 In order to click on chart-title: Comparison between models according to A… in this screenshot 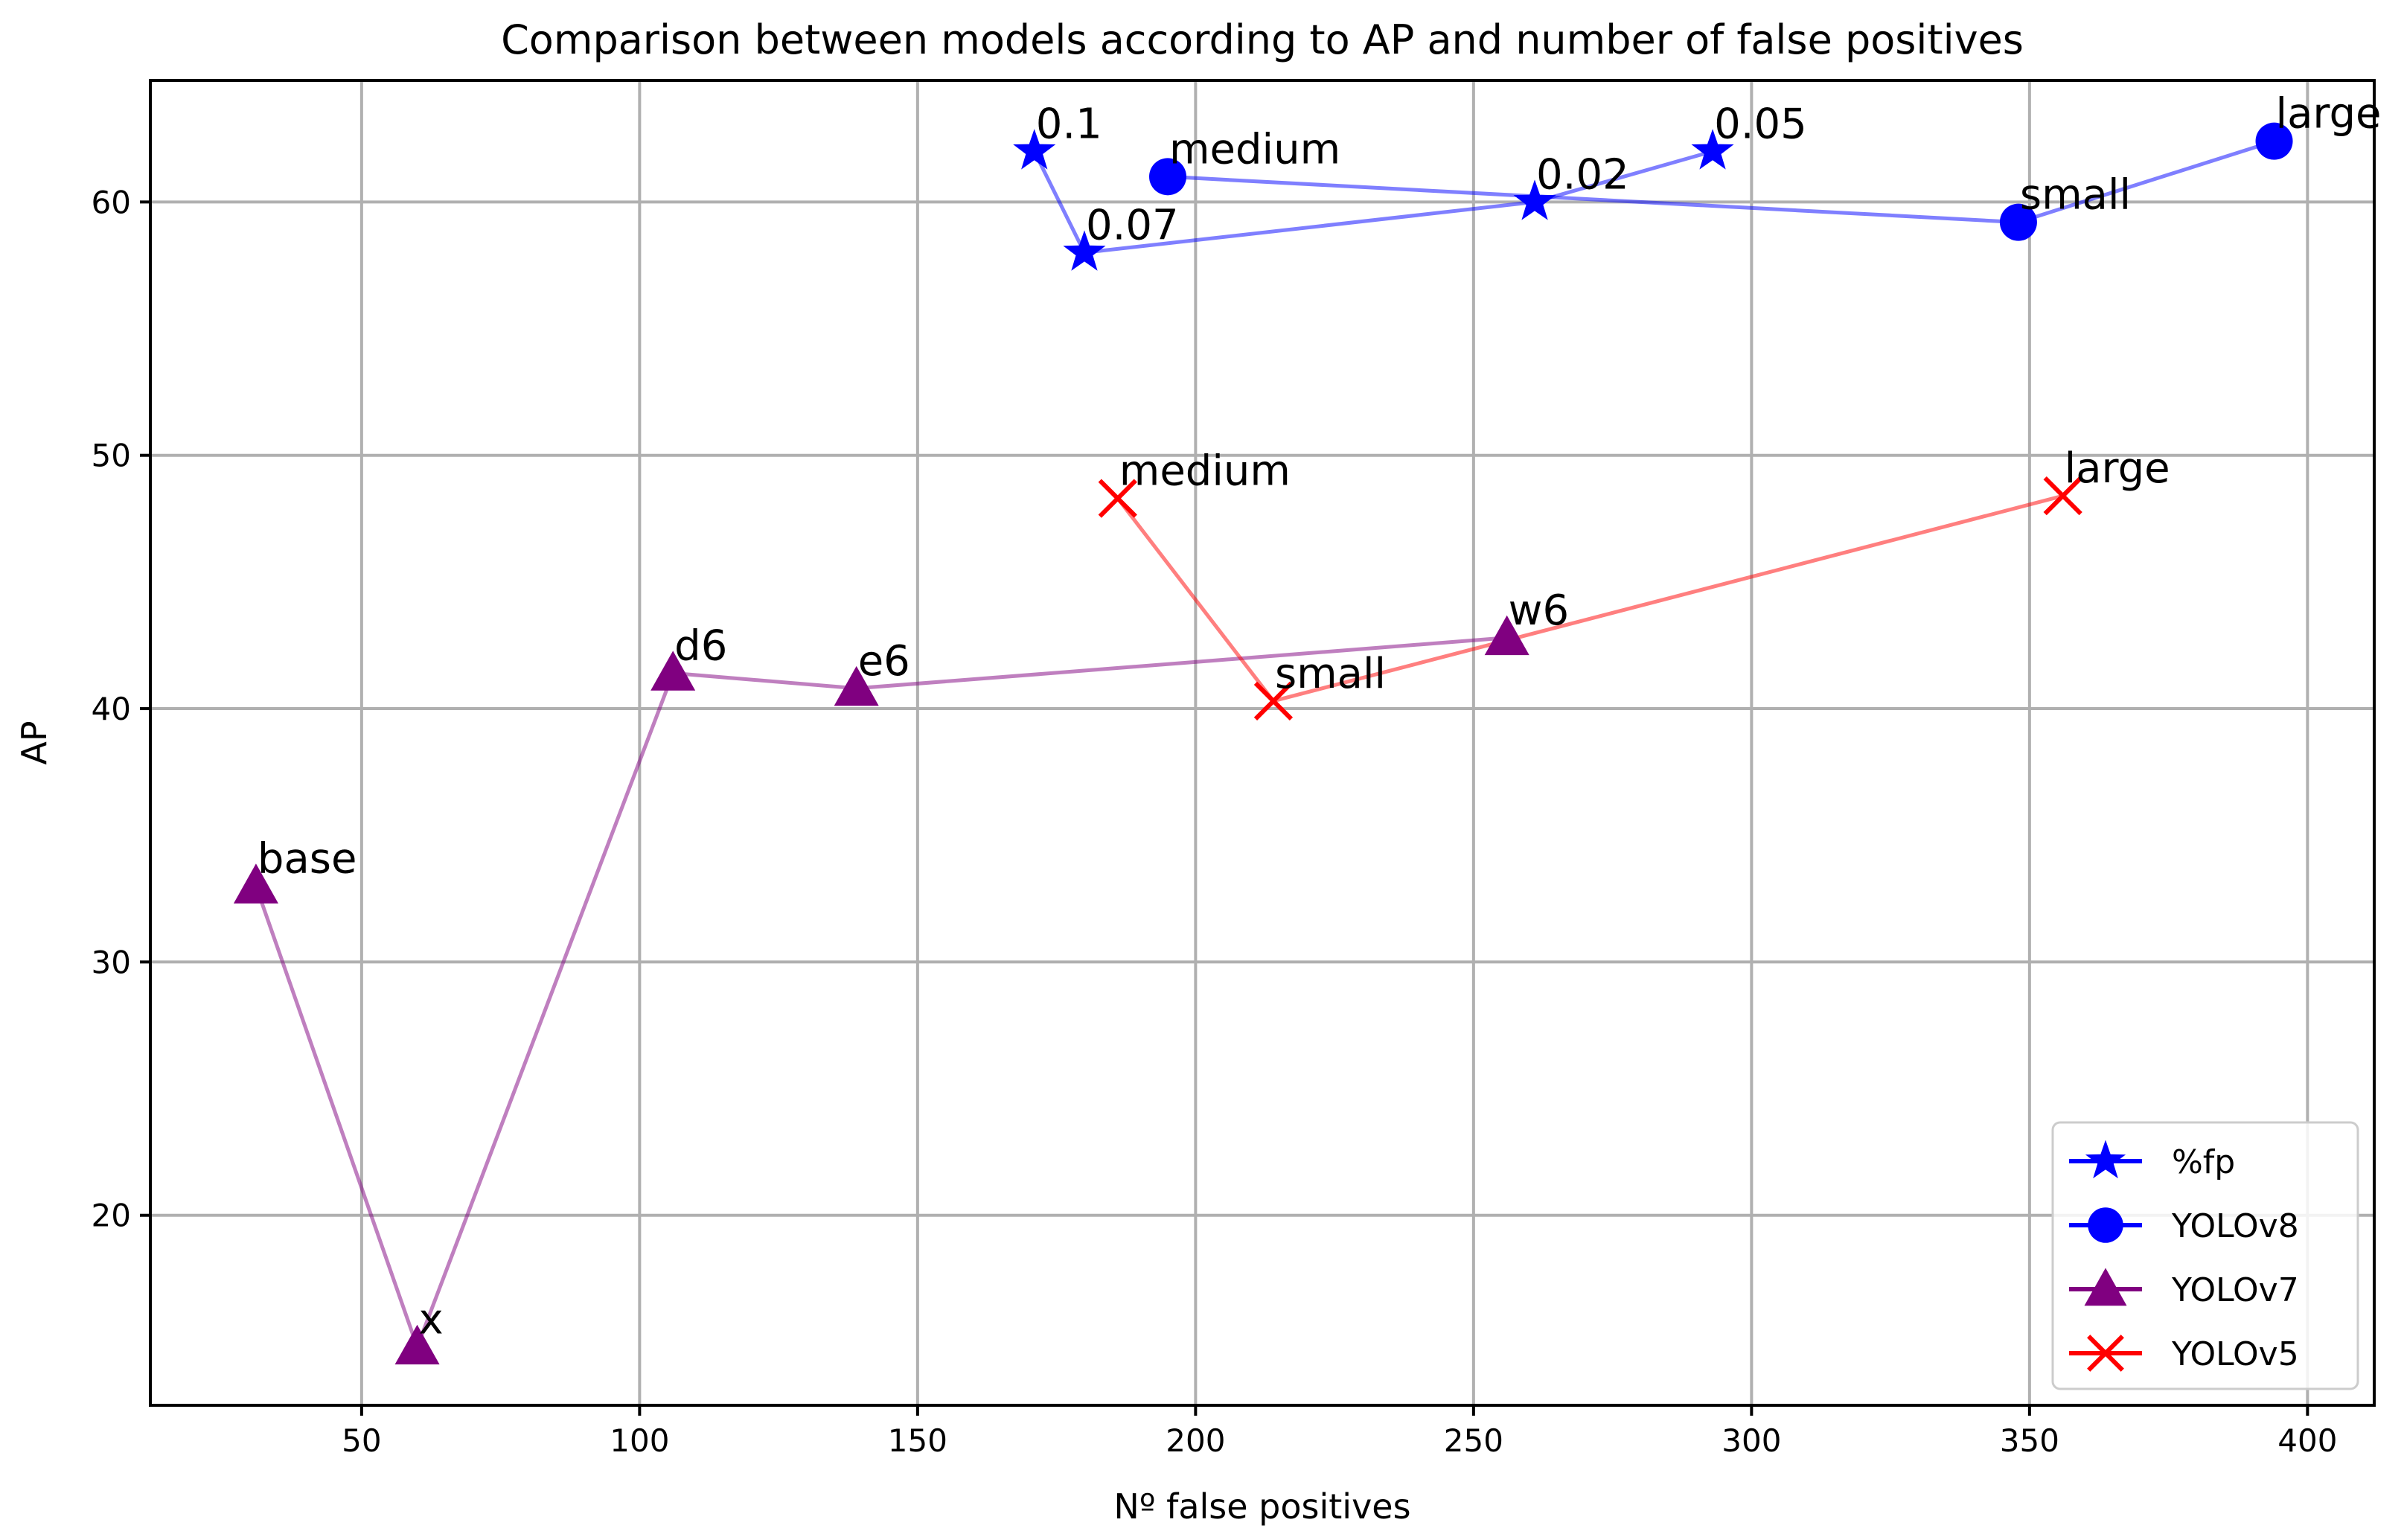, I will do `click(1262, 40)`.